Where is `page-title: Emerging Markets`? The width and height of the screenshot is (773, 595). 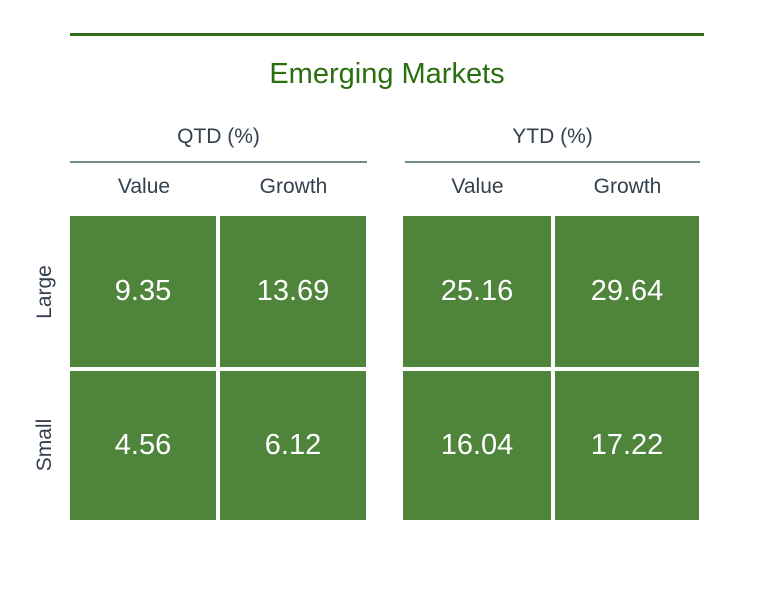
page-title: Emerging Markets is located at coordinates (387, 74).